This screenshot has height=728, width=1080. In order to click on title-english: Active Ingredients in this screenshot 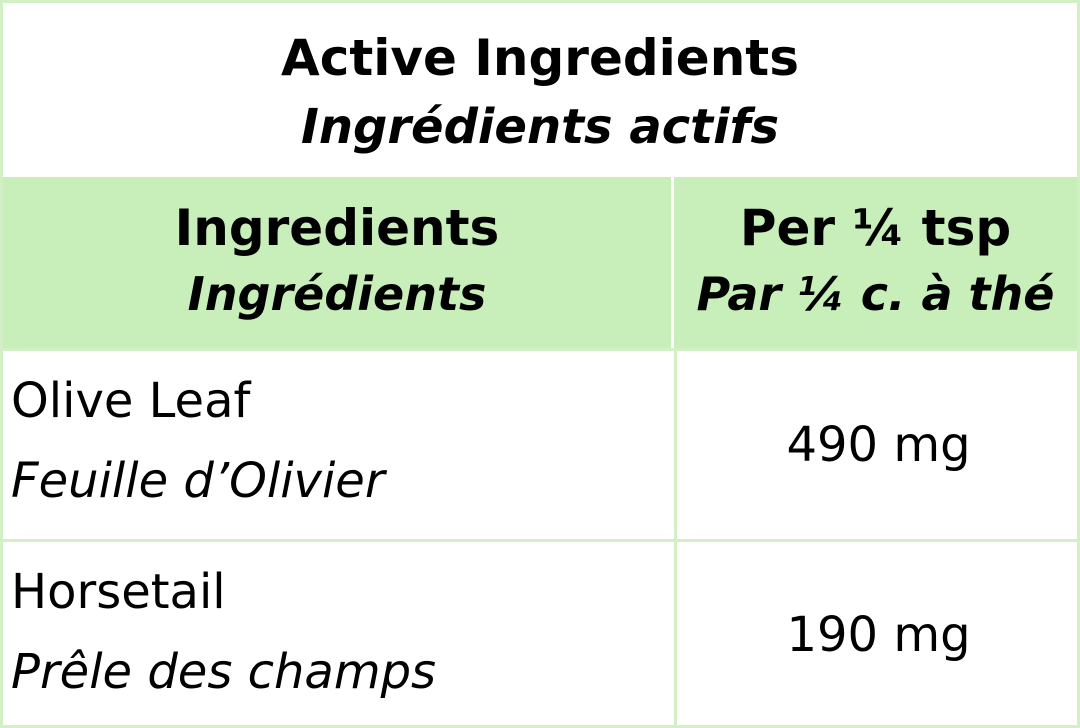, I will do `click(540, 58)`.